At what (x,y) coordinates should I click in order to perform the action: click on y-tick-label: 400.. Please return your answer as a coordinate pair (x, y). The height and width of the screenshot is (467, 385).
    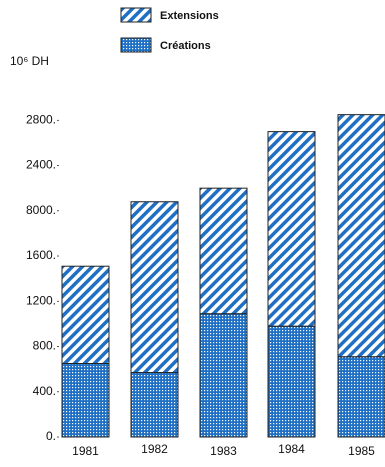
    Looking at the image, I should click on (44, 391).